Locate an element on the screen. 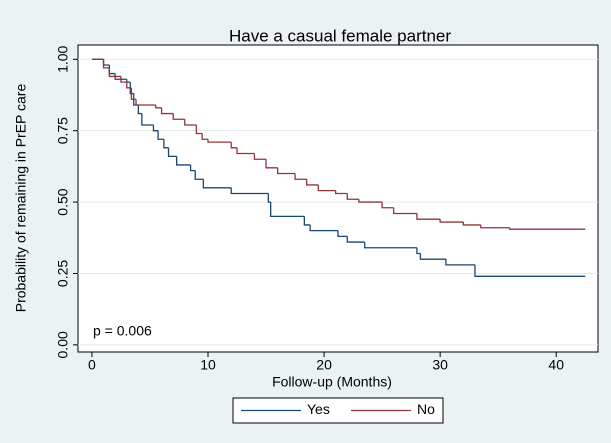  x-tick-label: 10 is located at coordinates (208, 365).